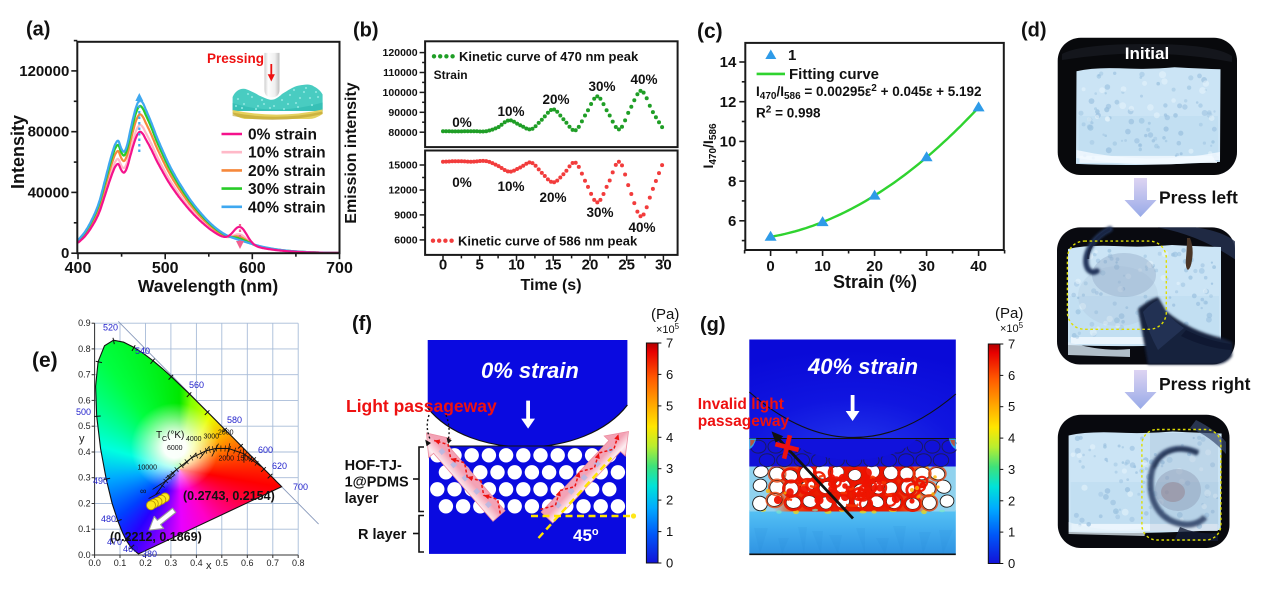  What do you see at coordinates (175, 435) in the screenshot?
I see `svg-text: (°K)` at bounding box center [175, 435].